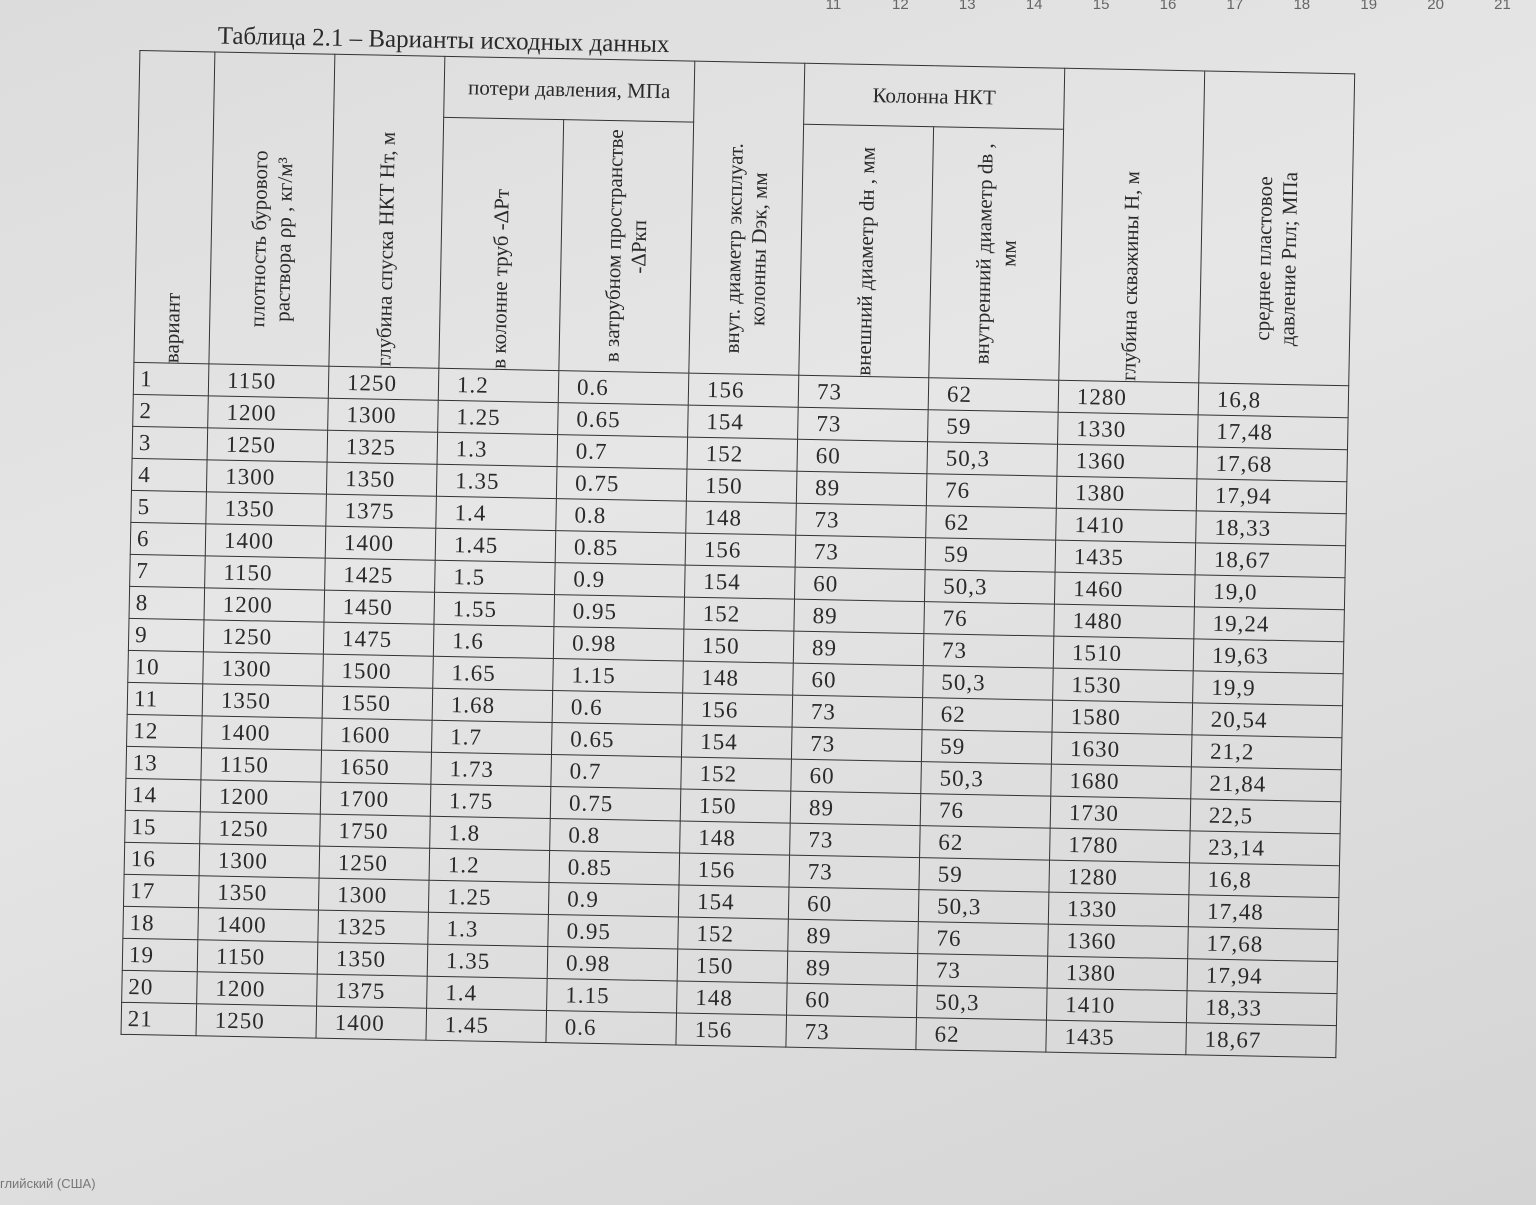  What do you see at coordinates (494, 609) in the screenshot?
I see `table-cell: 1.55` at bounding box center [494, 609].